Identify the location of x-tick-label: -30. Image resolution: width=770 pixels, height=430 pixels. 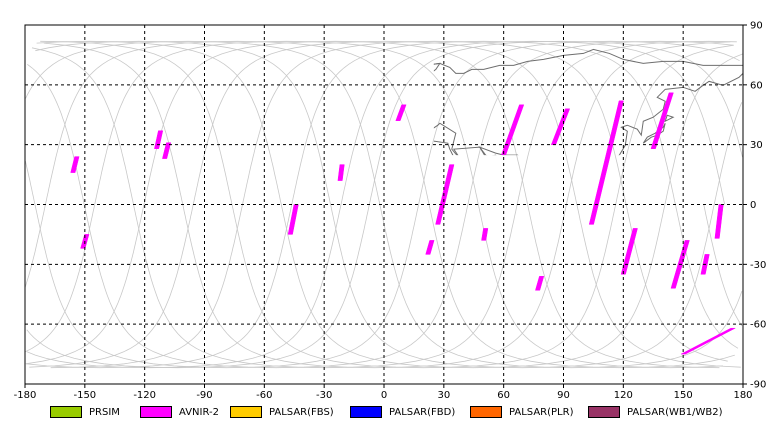
(324, 395).